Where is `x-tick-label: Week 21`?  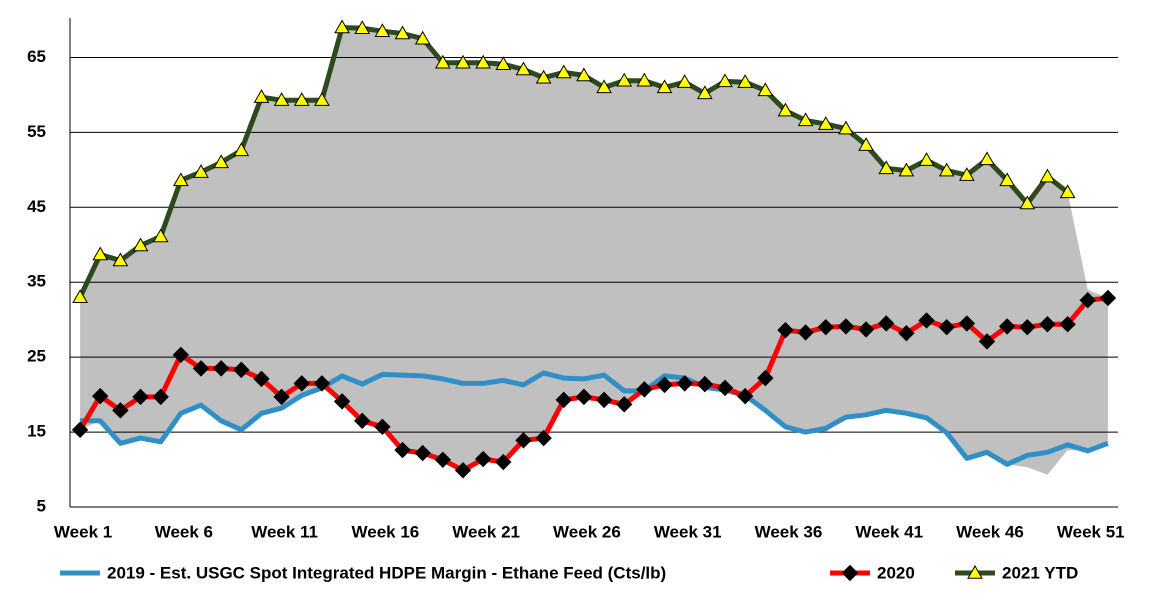
x-tick-label: Week 21 is located at coordinates (486, 531).